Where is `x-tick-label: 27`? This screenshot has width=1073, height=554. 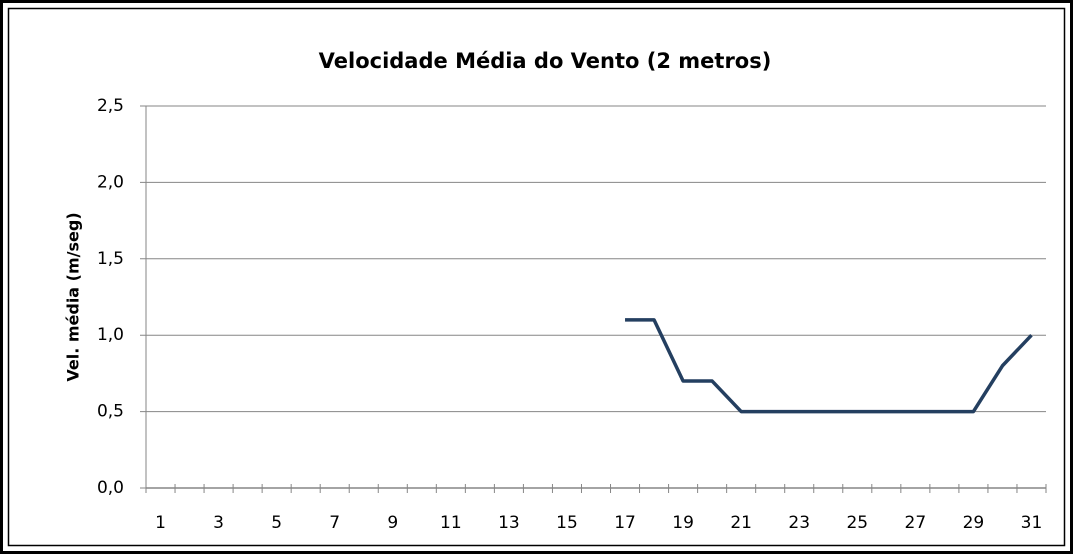
x-tick-label: 27 is located at coordinates (916, 523).